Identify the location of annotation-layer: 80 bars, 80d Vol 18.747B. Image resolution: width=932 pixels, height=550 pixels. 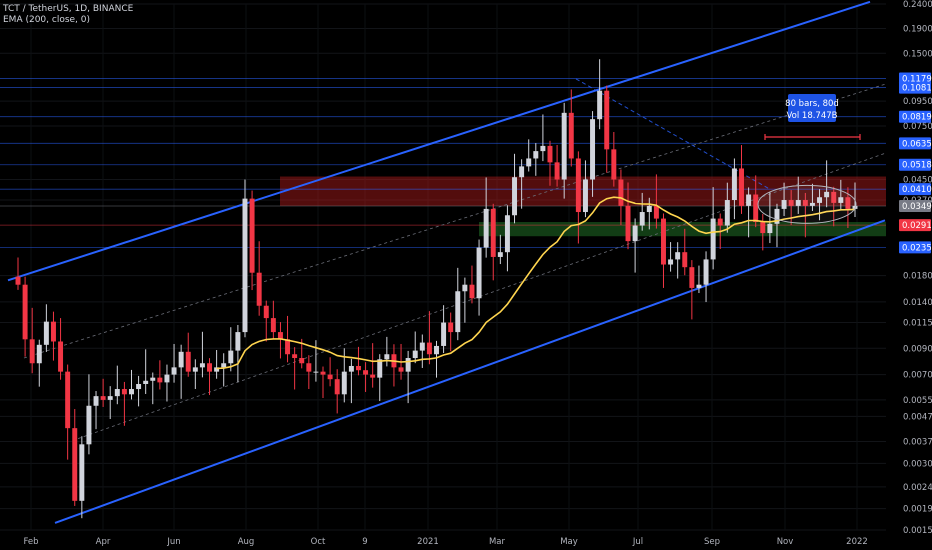
(809, 159).